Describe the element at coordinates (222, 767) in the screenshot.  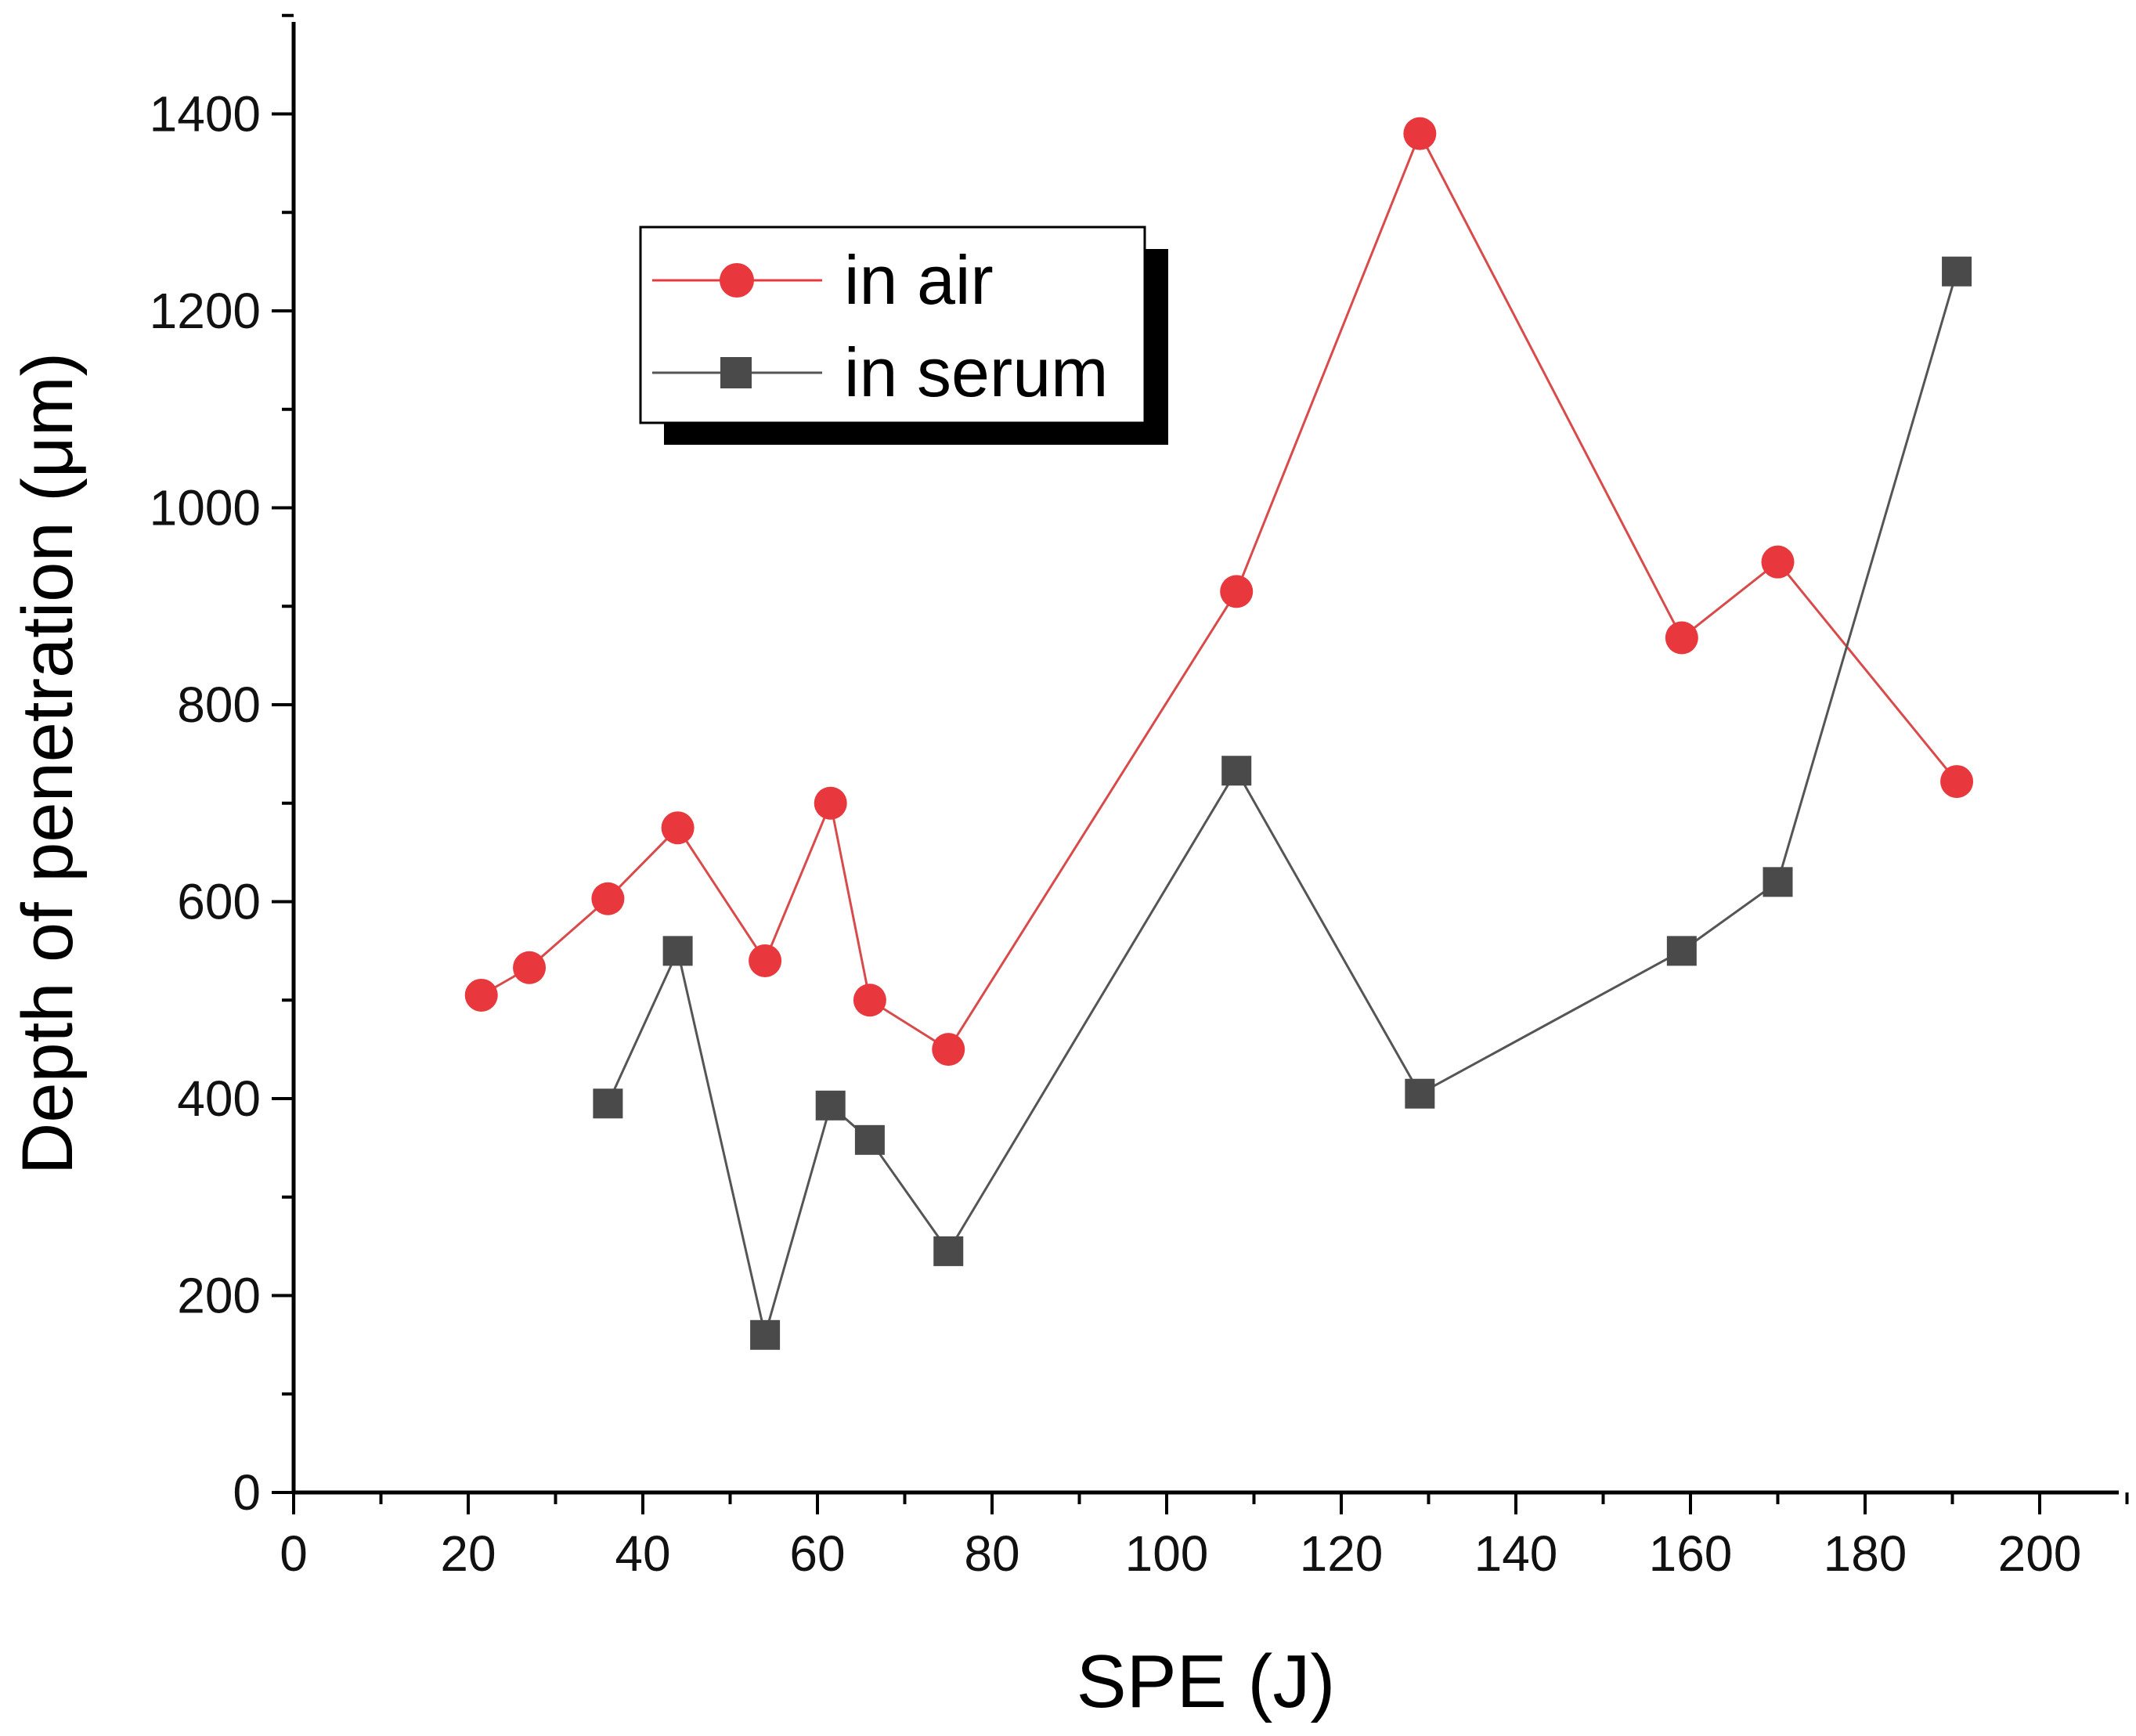
I see `y-ticks: 0 200 400 600 800 1000 1200 1400` at that location.